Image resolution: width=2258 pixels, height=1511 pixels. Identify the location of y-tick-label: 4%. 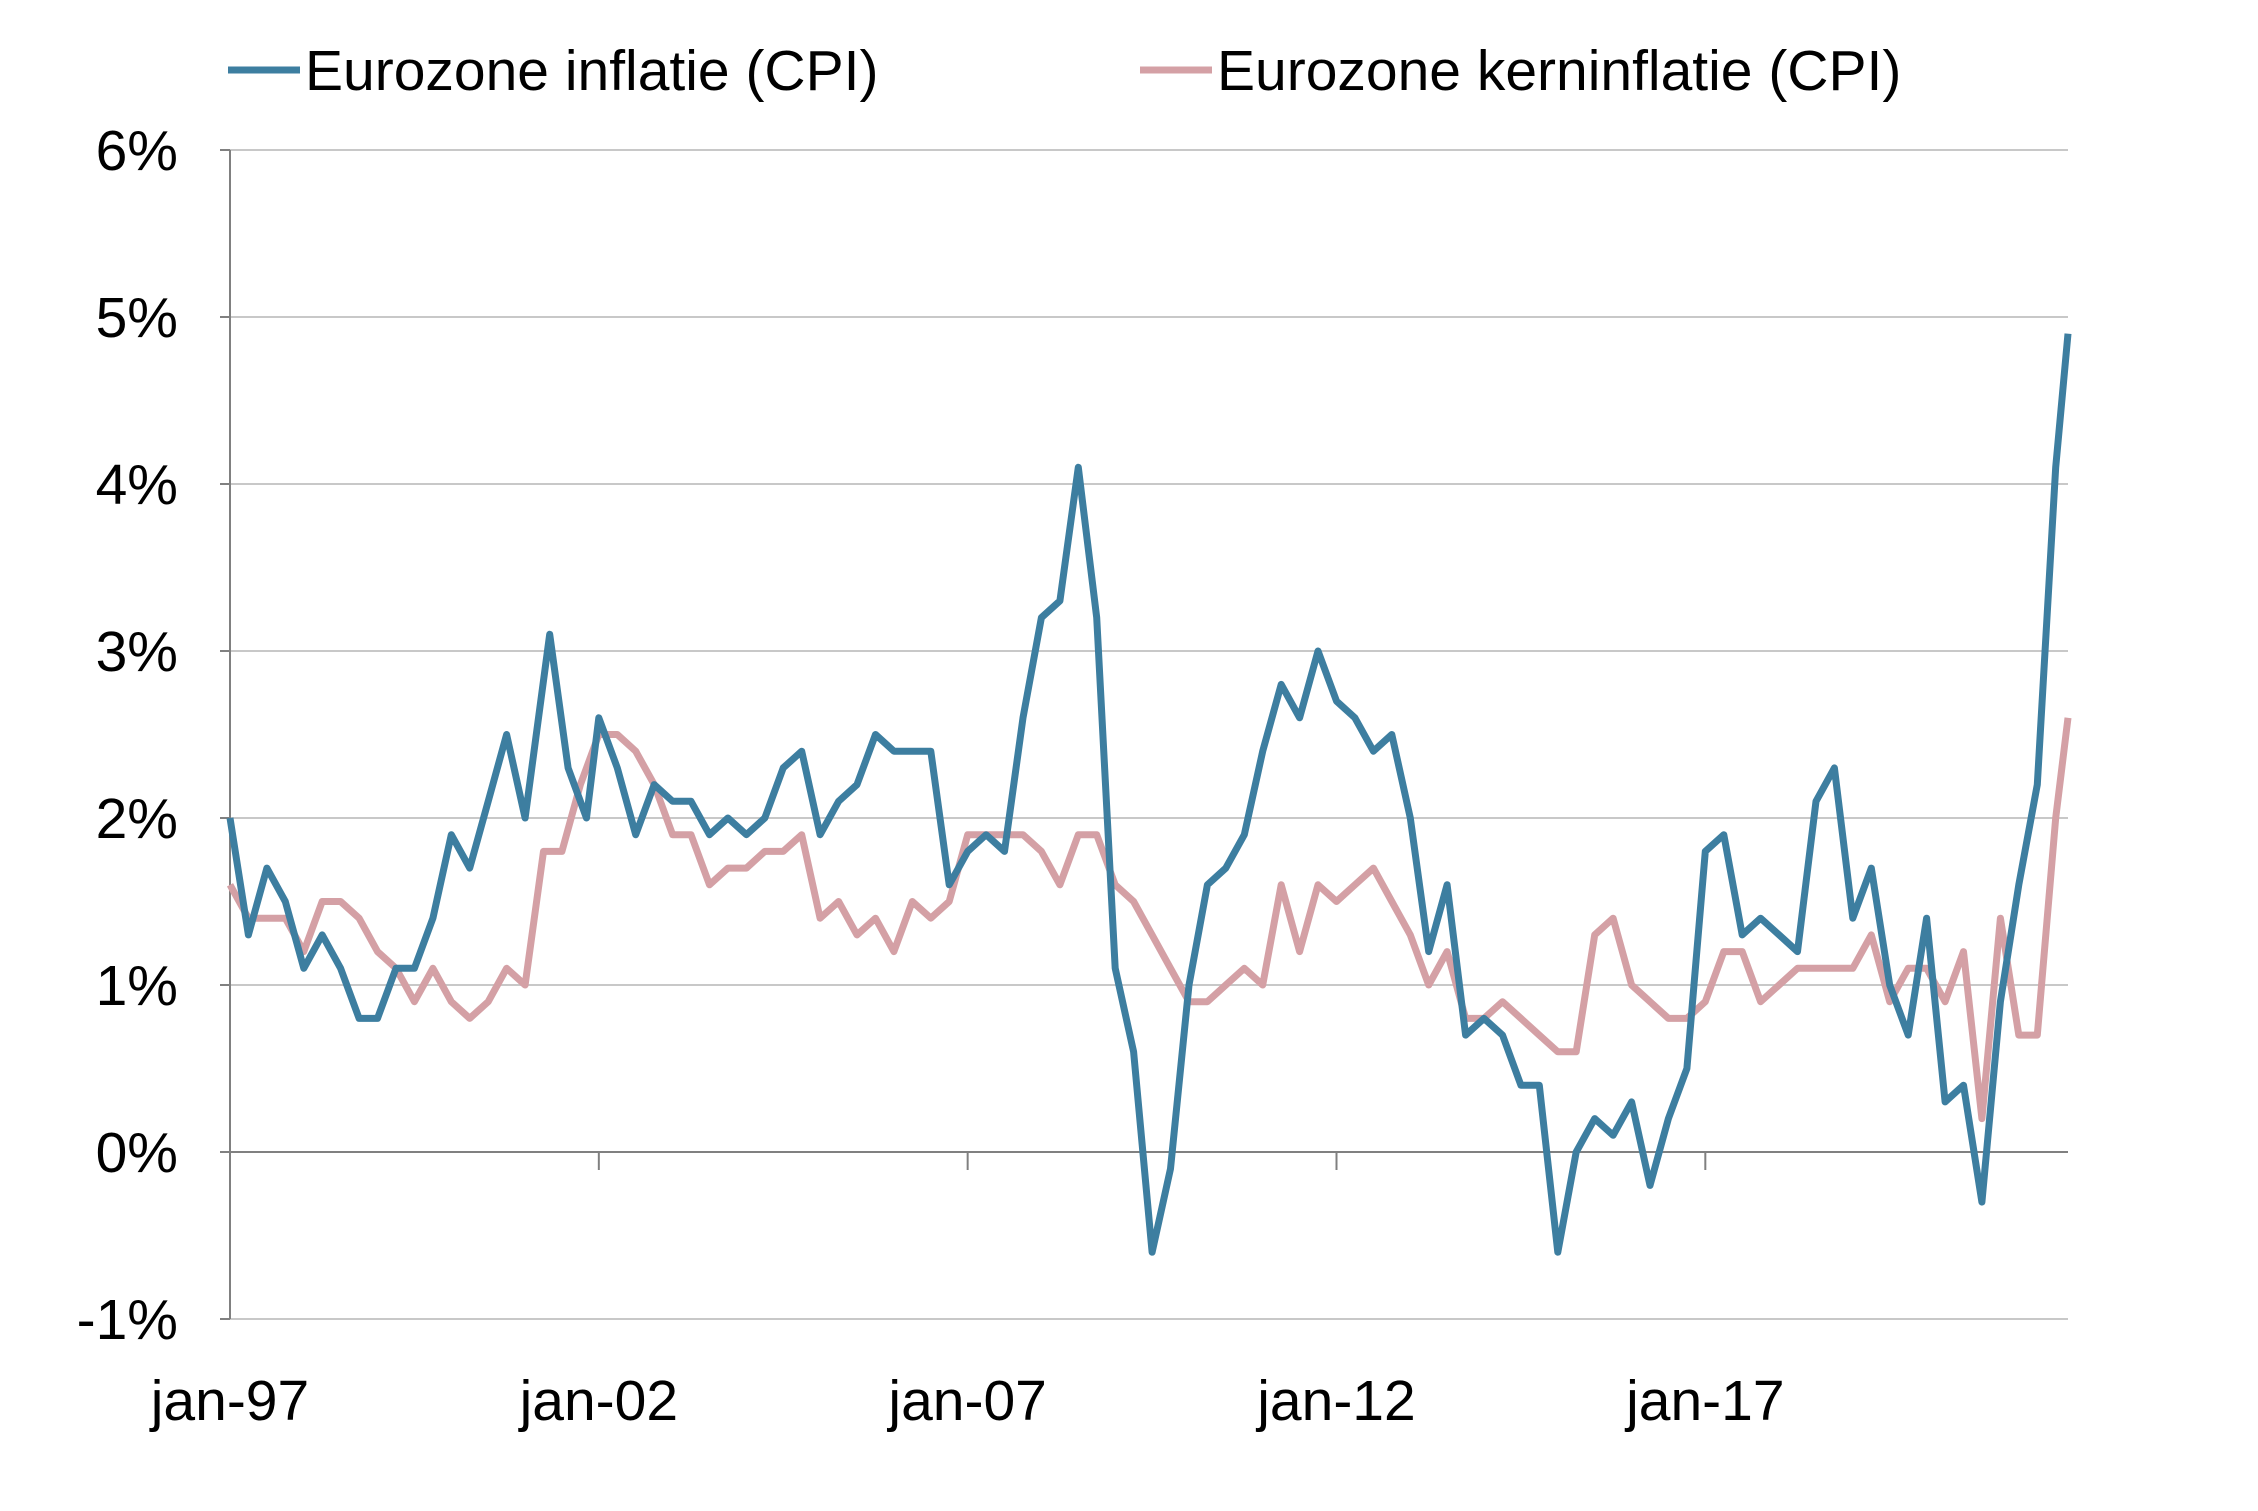
(137, 485).